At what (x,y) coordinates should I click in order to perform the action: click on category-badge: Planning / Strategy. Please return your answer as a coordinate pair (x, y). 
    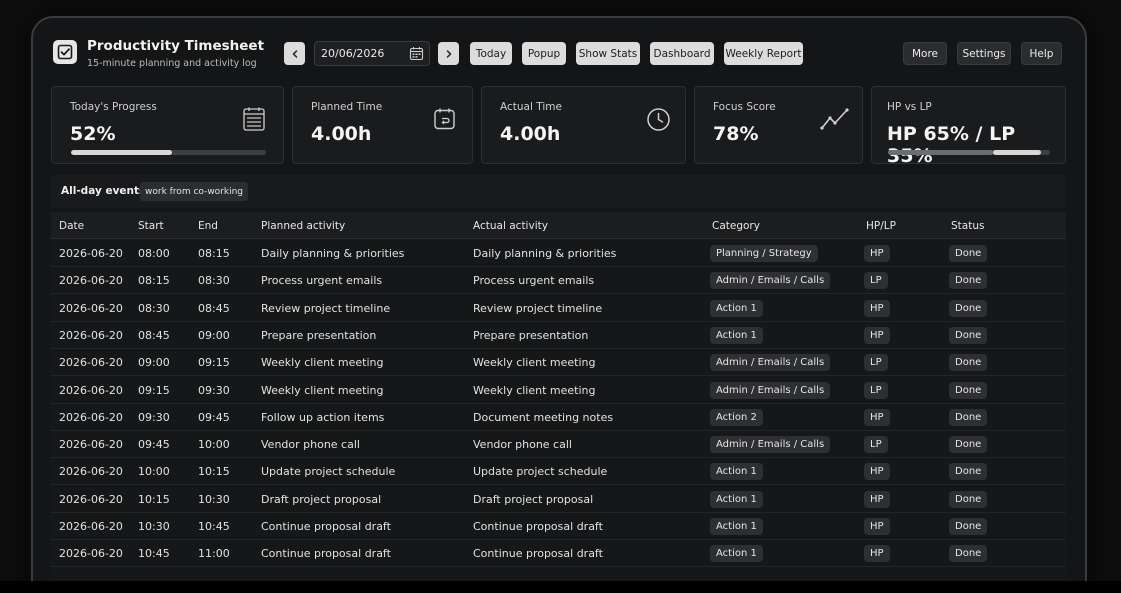
    Looking at the image, I should click on (764, 253).